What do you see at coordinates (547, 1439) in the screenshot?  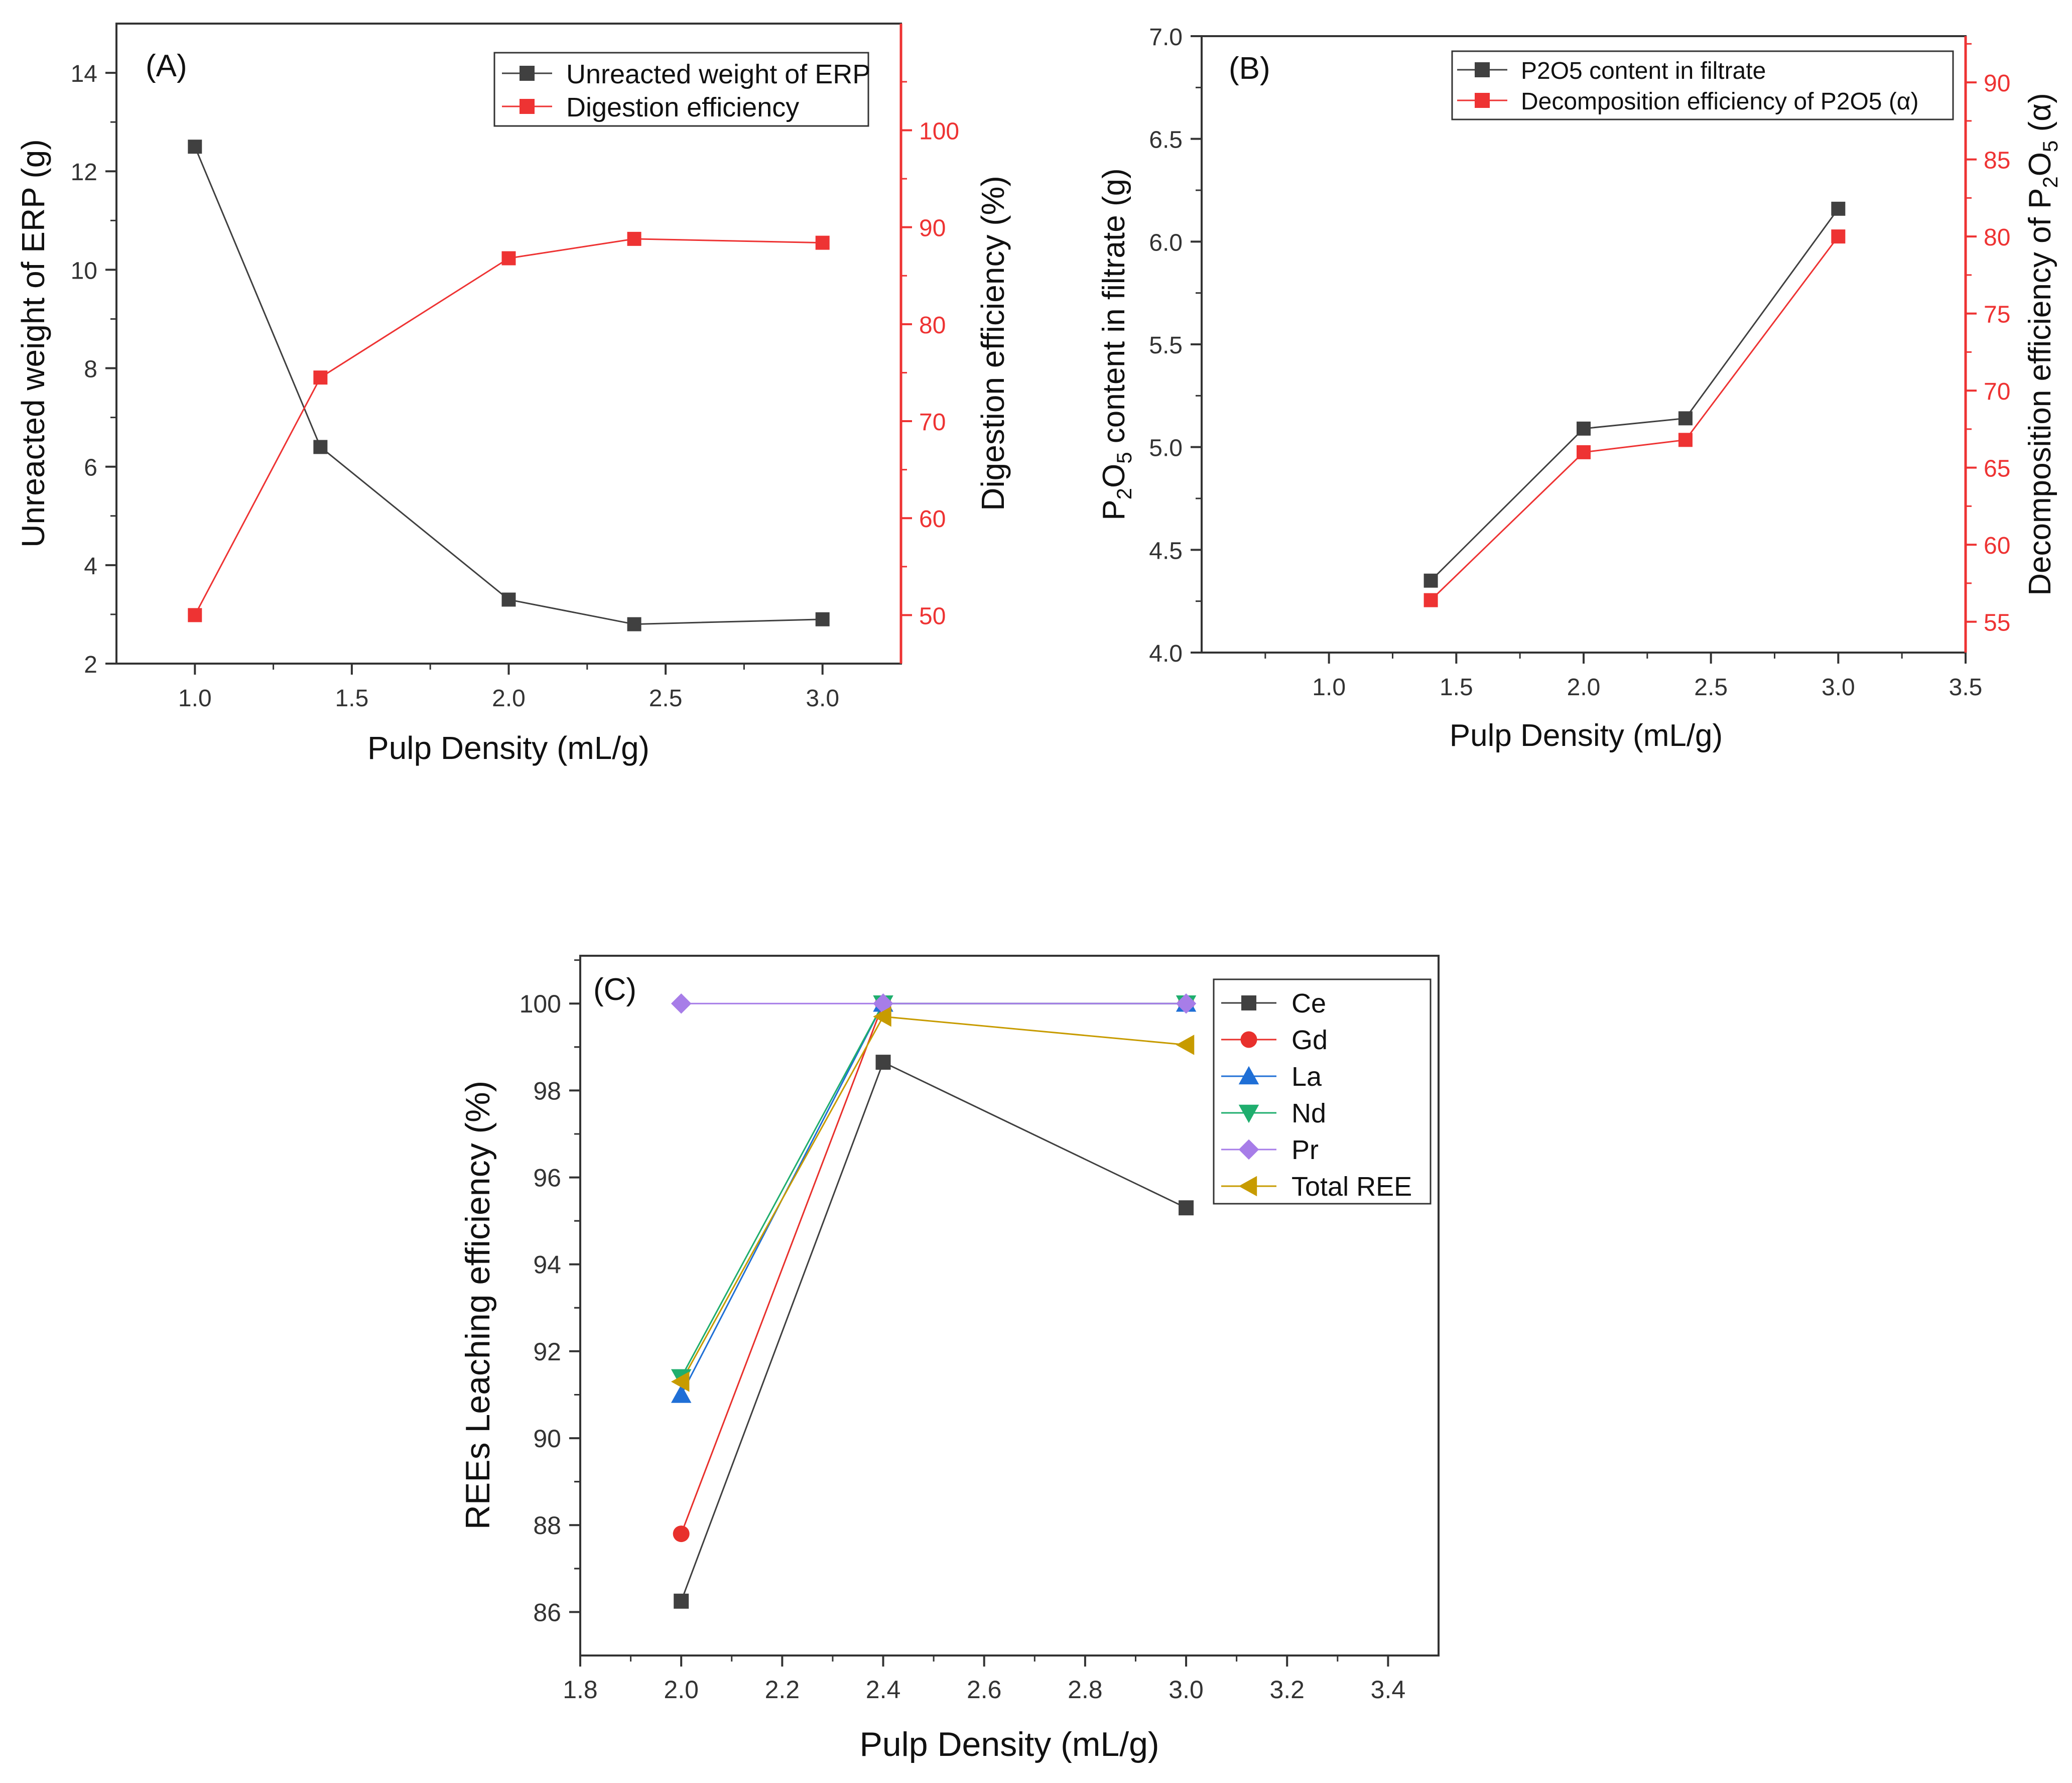 I see `panel-c-y-tick-label: 90` at bounding box center [547, 1439].